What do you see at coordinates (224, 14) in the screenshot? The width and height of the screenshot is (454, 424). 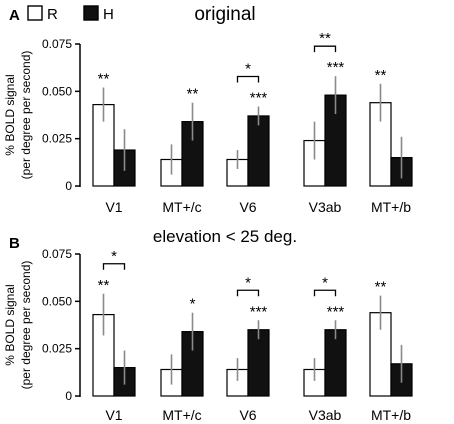 I see `chart-title: original` at bounding box center [224, 14].